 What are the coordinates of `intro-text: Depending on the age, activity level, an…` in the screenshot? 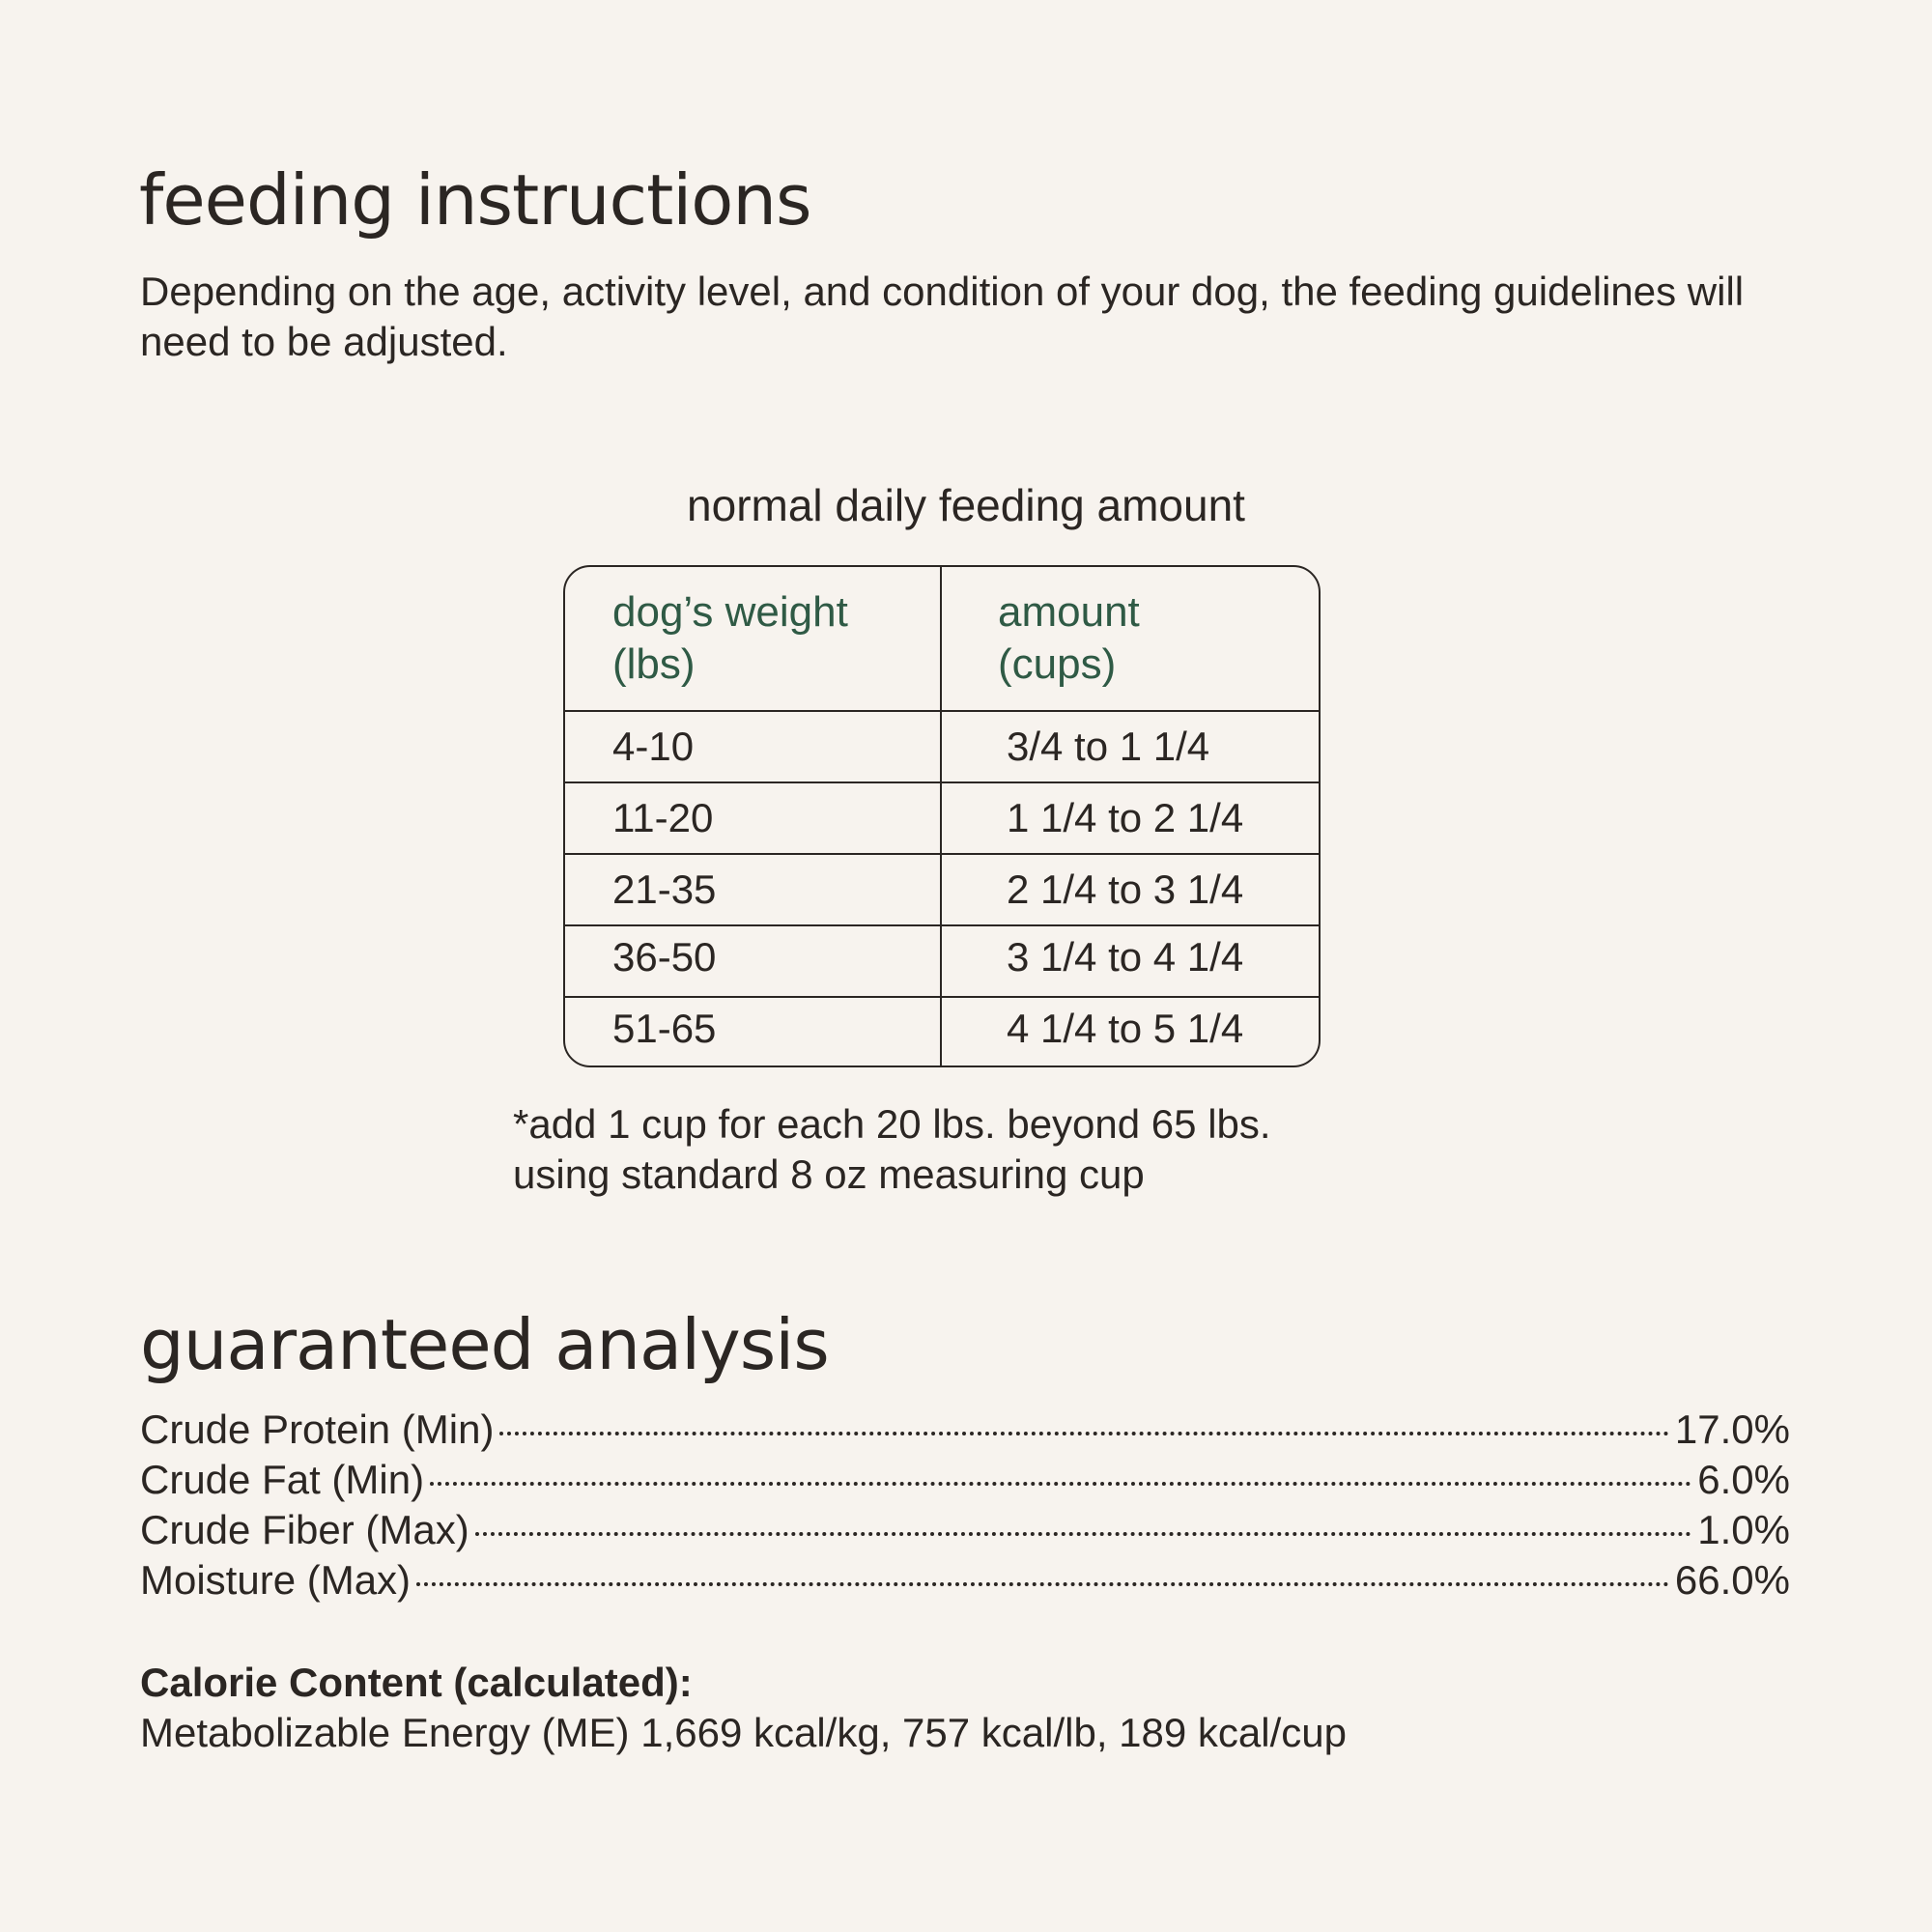 It's located at (942, 316).